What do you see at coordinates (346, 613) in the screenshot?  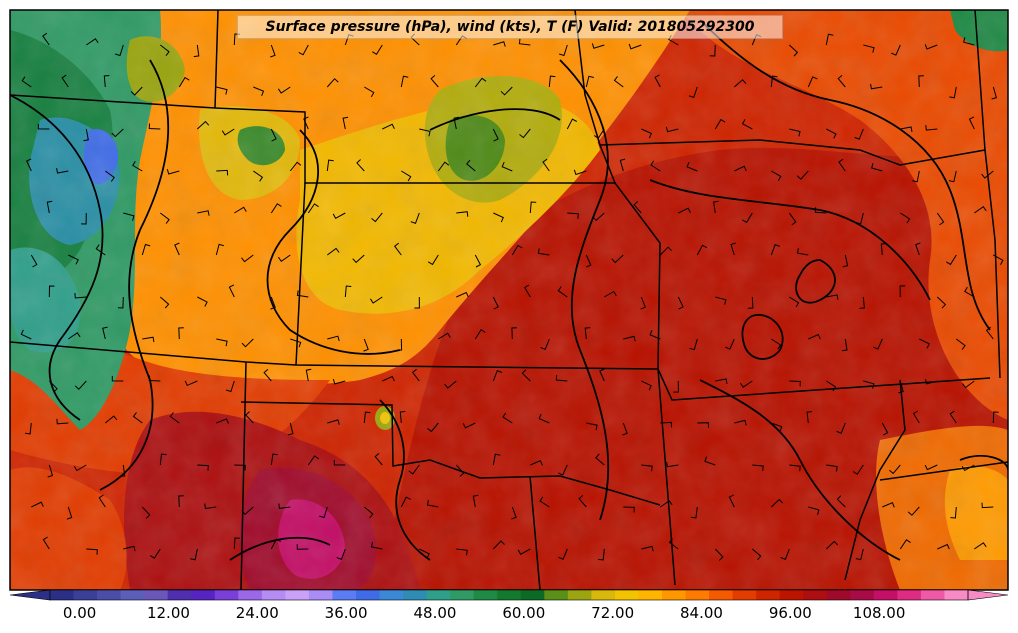 I see `colorbar-tick-label: 36.00` at bounding box center [346, 613].